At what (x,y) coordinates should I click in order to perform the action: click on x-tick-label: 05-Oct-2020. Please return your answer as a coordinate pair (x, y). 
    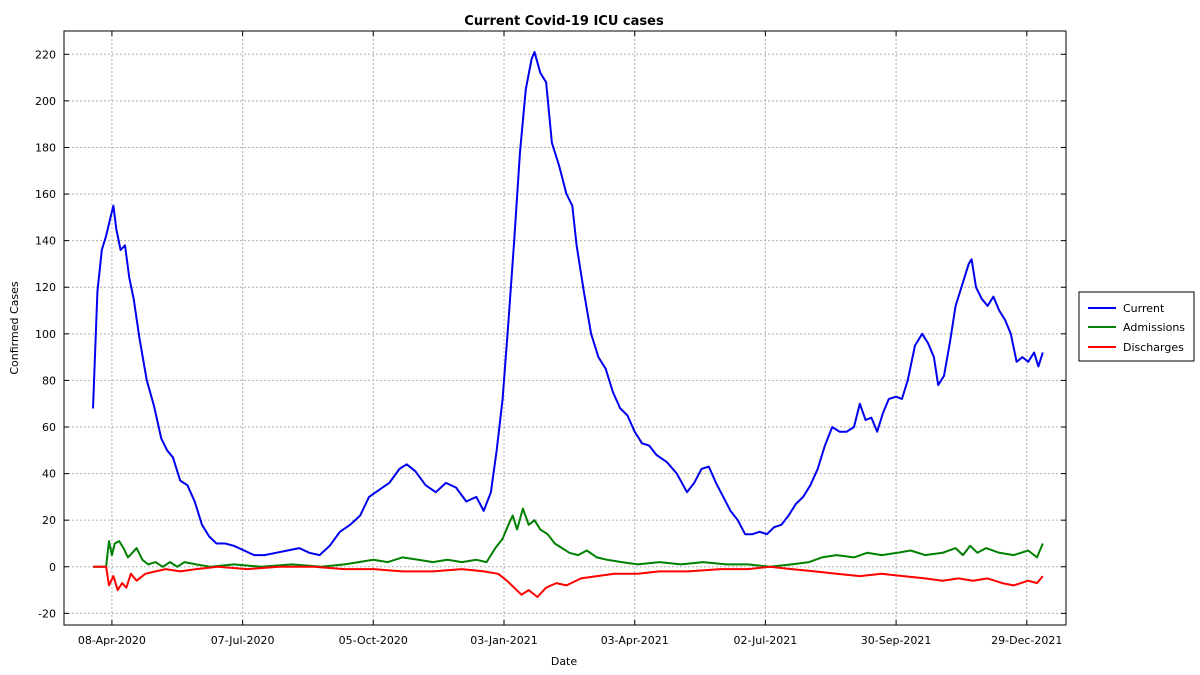
    Looking at the image, I should click on (373, 640).